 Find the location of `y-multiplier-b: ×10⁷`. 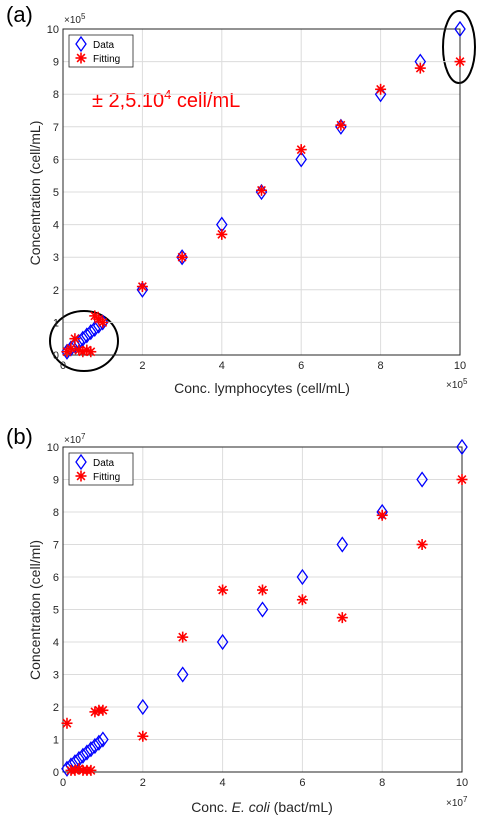

y-multiplier-b: ×10⁷ is located at coordinates (75, 439).